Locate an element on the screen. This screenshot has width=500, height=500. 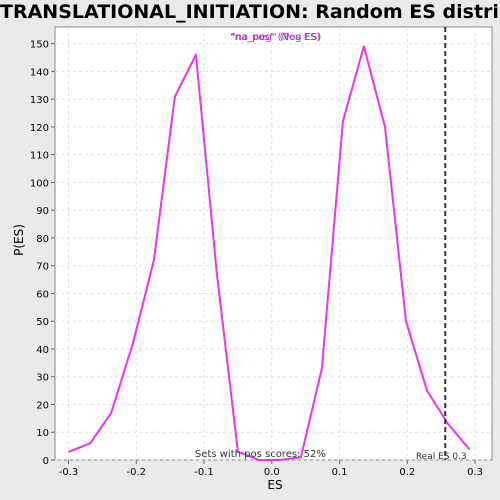
y-tick-label: 110 is located at coordinates (39, 156).